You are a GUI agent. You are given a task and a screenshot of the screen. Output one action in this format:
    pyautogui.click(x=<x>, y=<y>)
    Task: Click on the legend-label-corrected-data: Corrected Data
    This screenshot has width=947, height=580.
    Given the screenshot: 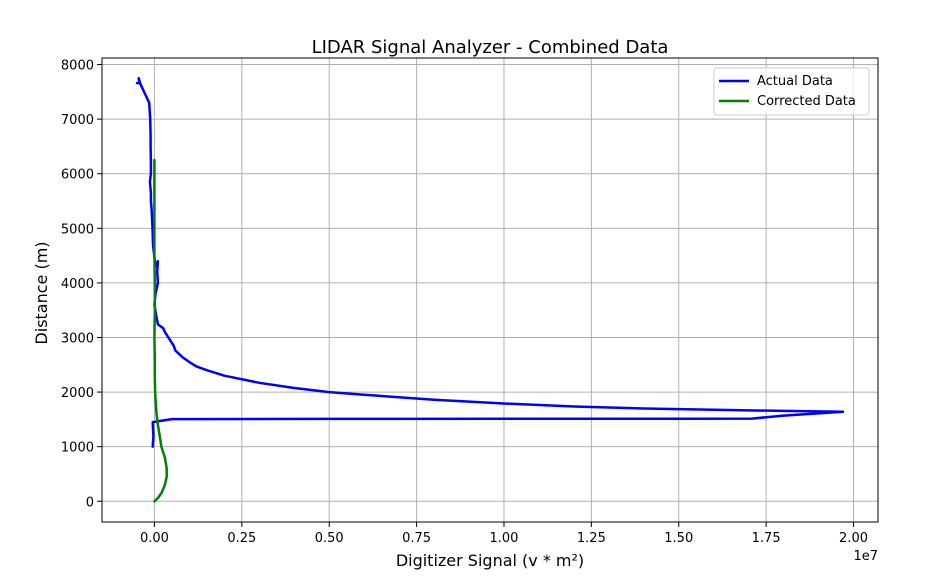 What is the action you would take?
    pyautogui.click(x=806, y=101)
    